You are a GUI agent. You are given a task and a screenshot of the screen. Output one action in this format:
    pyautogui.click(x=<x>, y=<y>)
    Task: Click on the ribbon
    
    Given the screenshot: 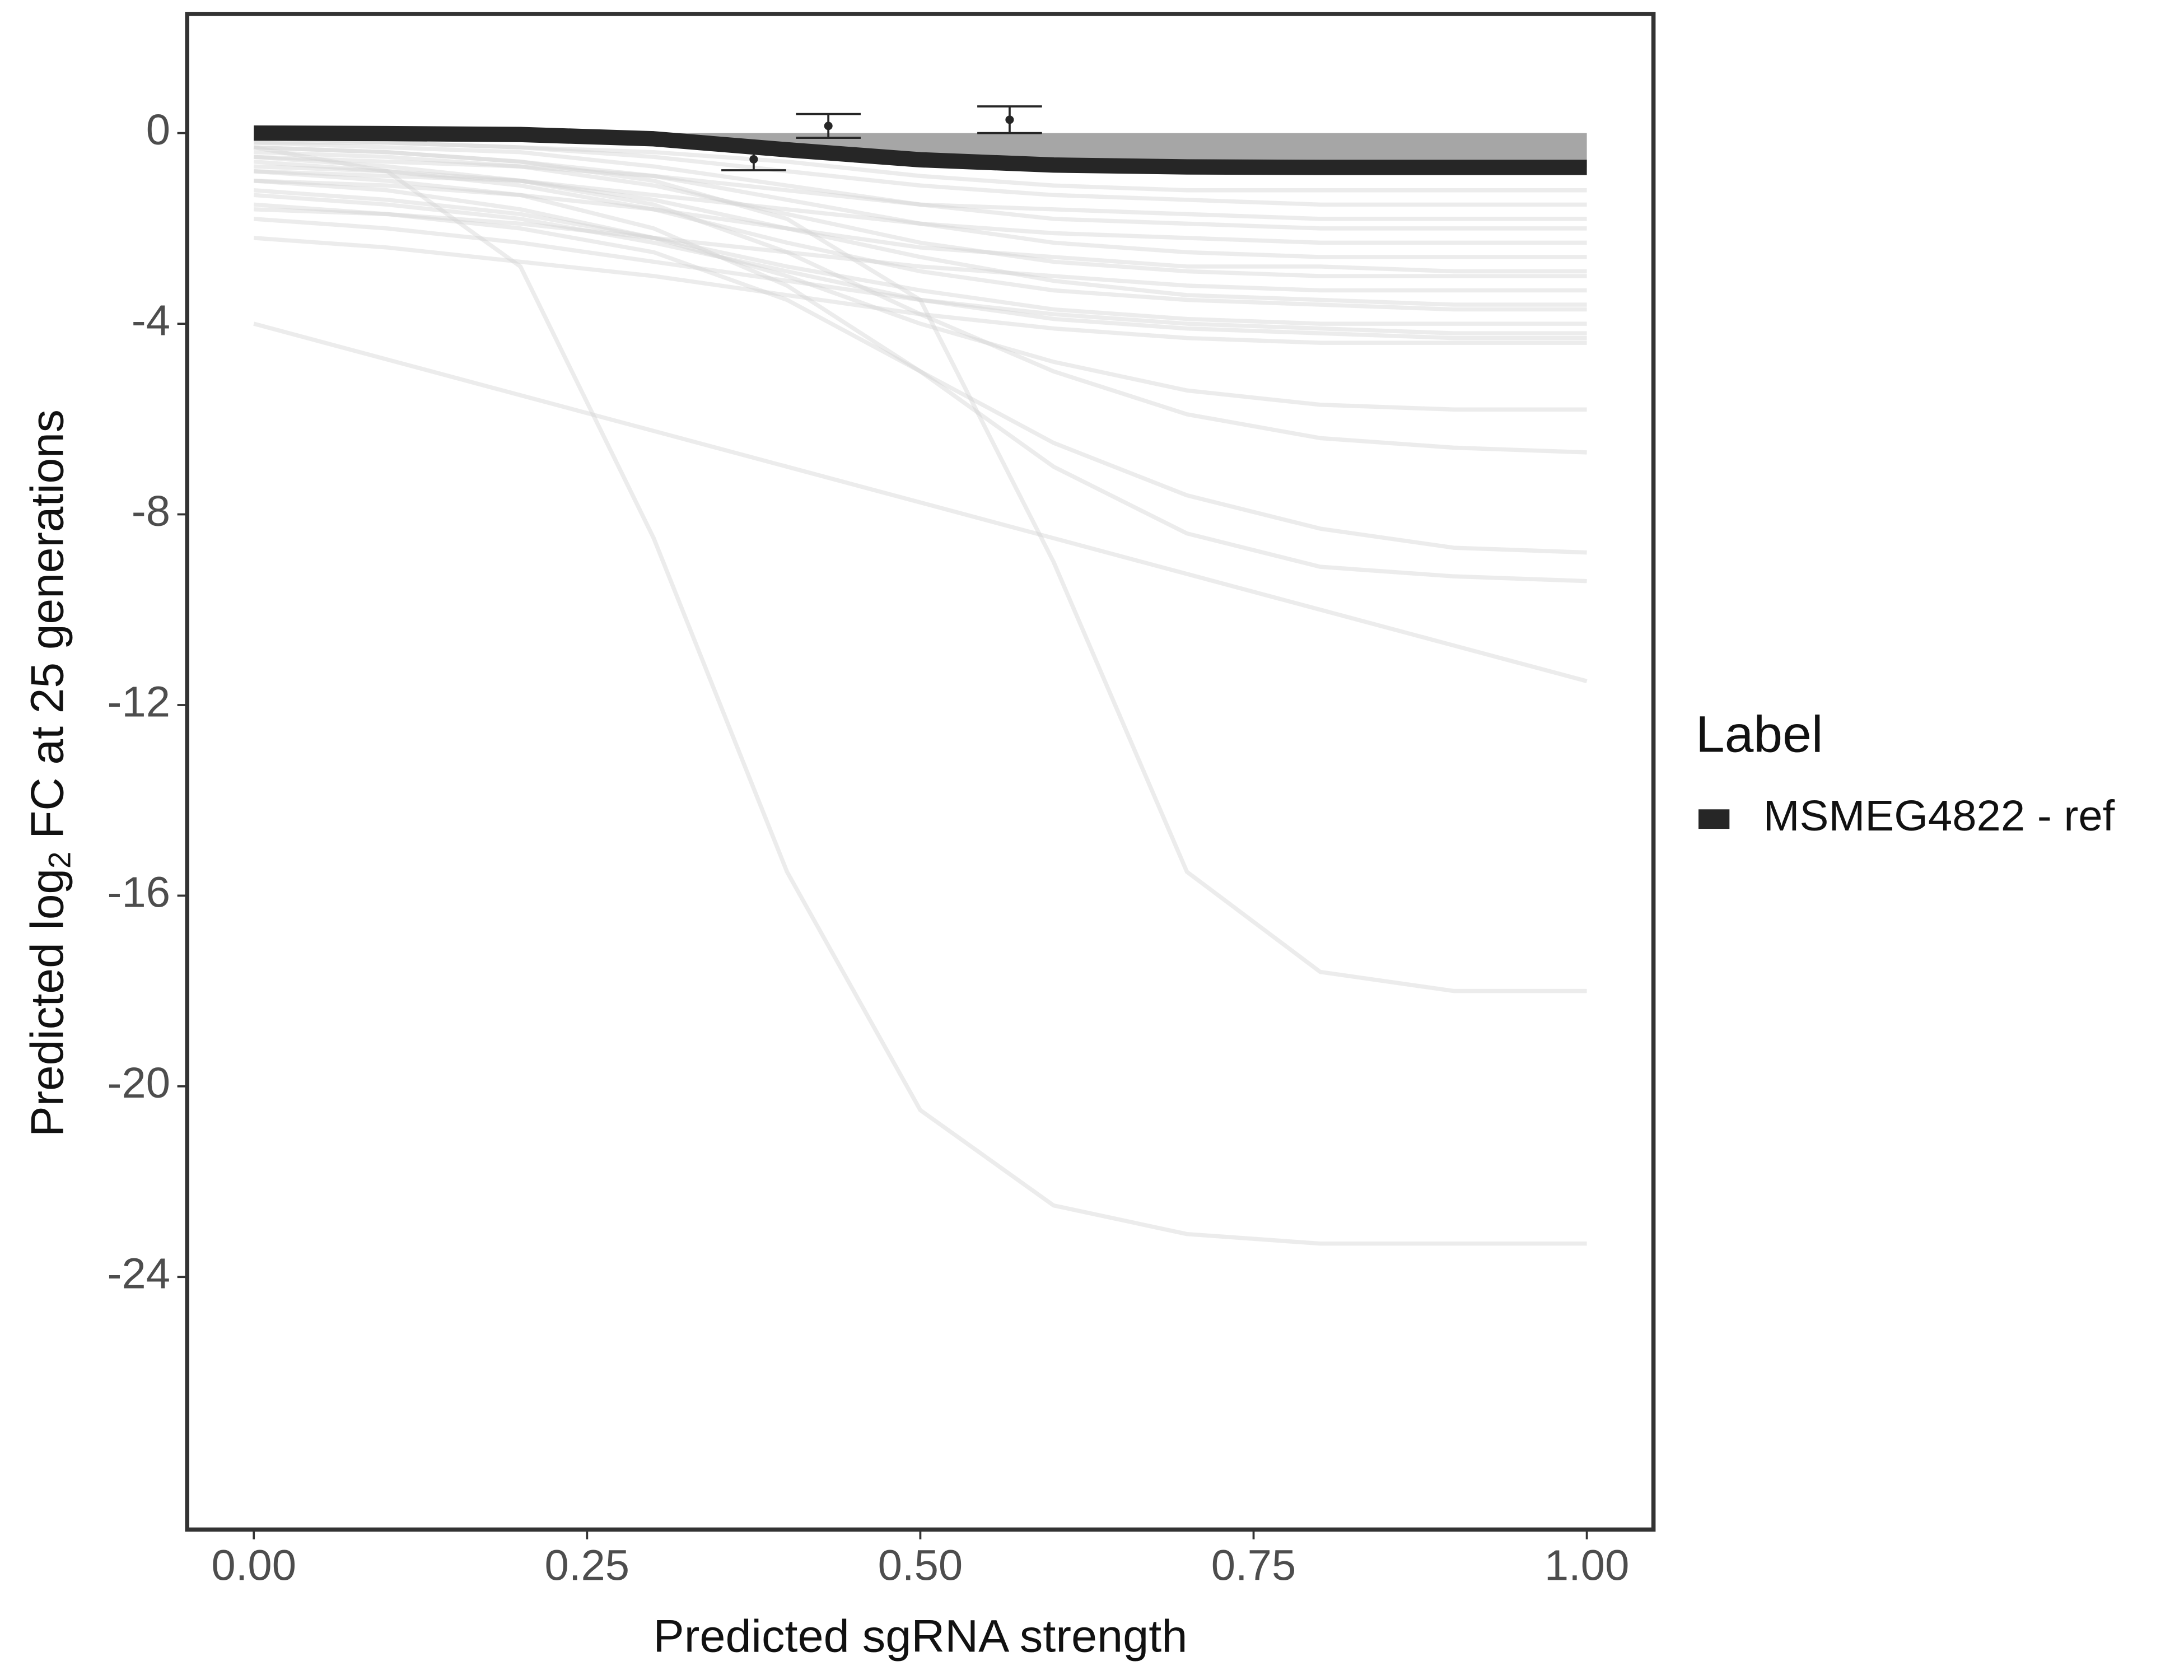 What is the action you would take?
    pyautogui.click(x=921, y=150)
    